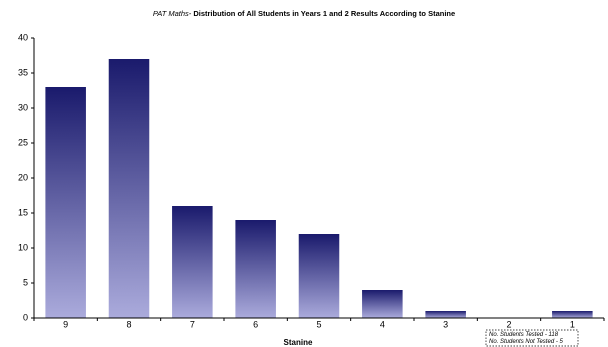 This screenshot has height=347, width=608. I want to click on x-tick-label: 2, so click(508, 324).